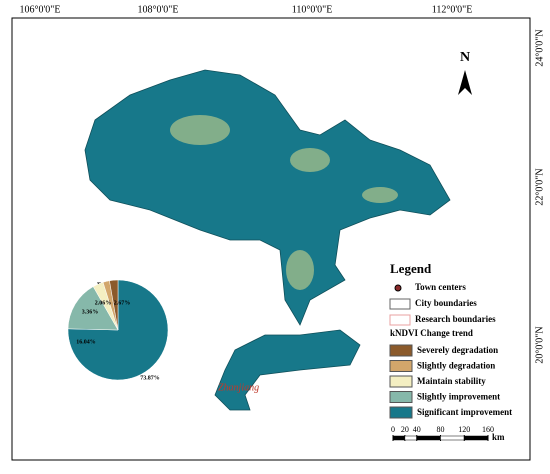 The height and width of the screenshot is (474, 550). Describe the element at coordinates (86, 342) in the screenshot. I see `pie-label: 16.04%` at that location.